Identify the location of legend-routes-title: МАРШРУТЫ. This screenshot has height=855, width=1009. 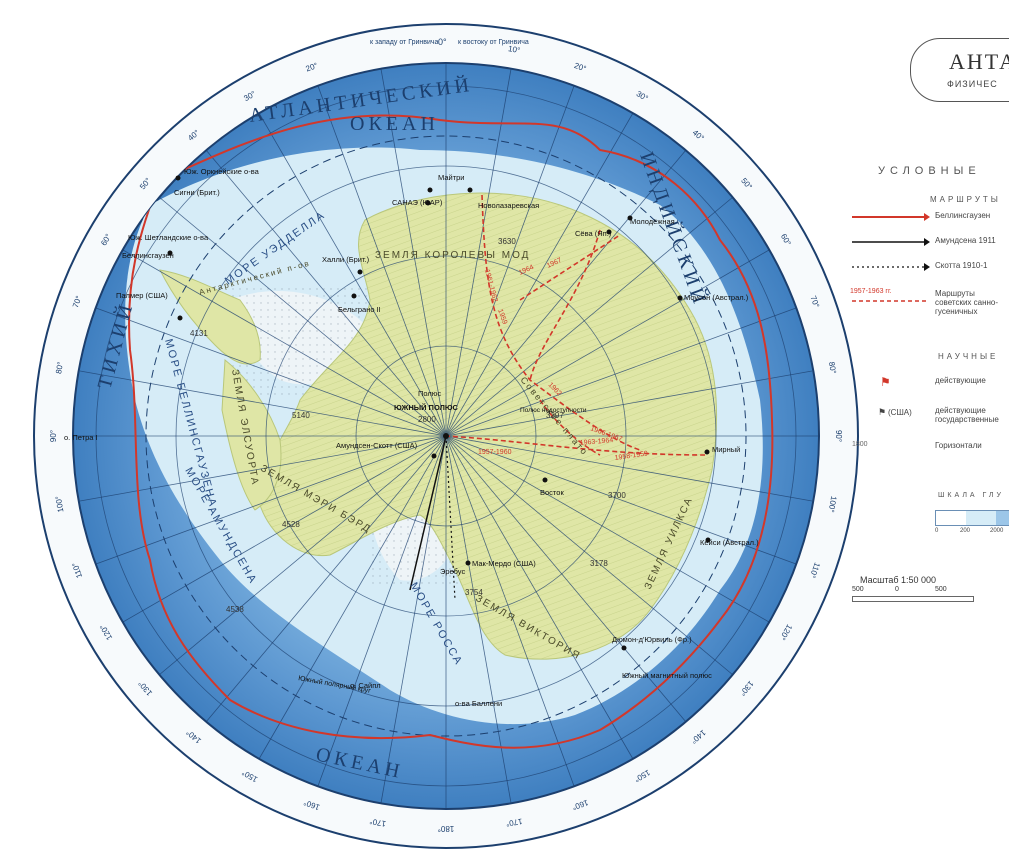
(965, 199).